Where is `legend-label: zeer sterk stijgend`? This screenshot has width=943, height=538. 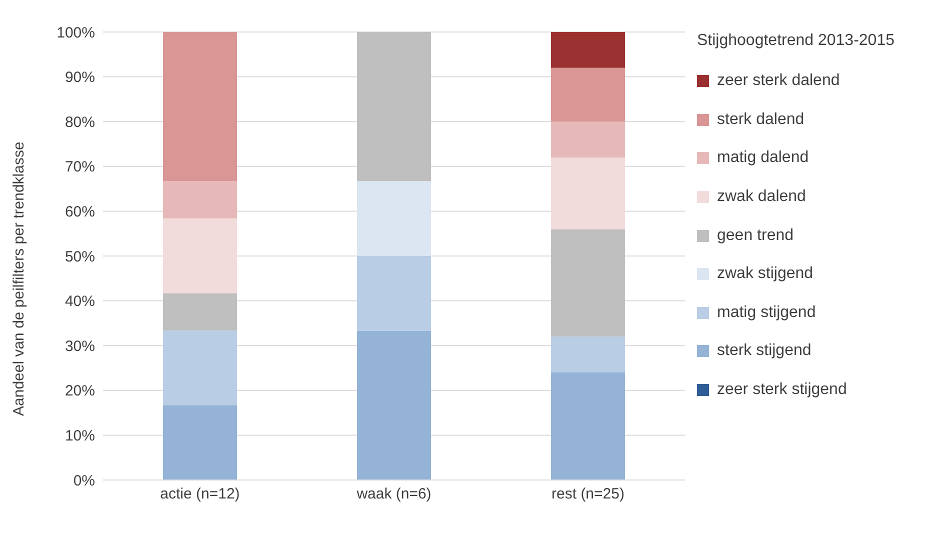 legend-label: zeer sterk stijgend is located at coordinates (782, 390).